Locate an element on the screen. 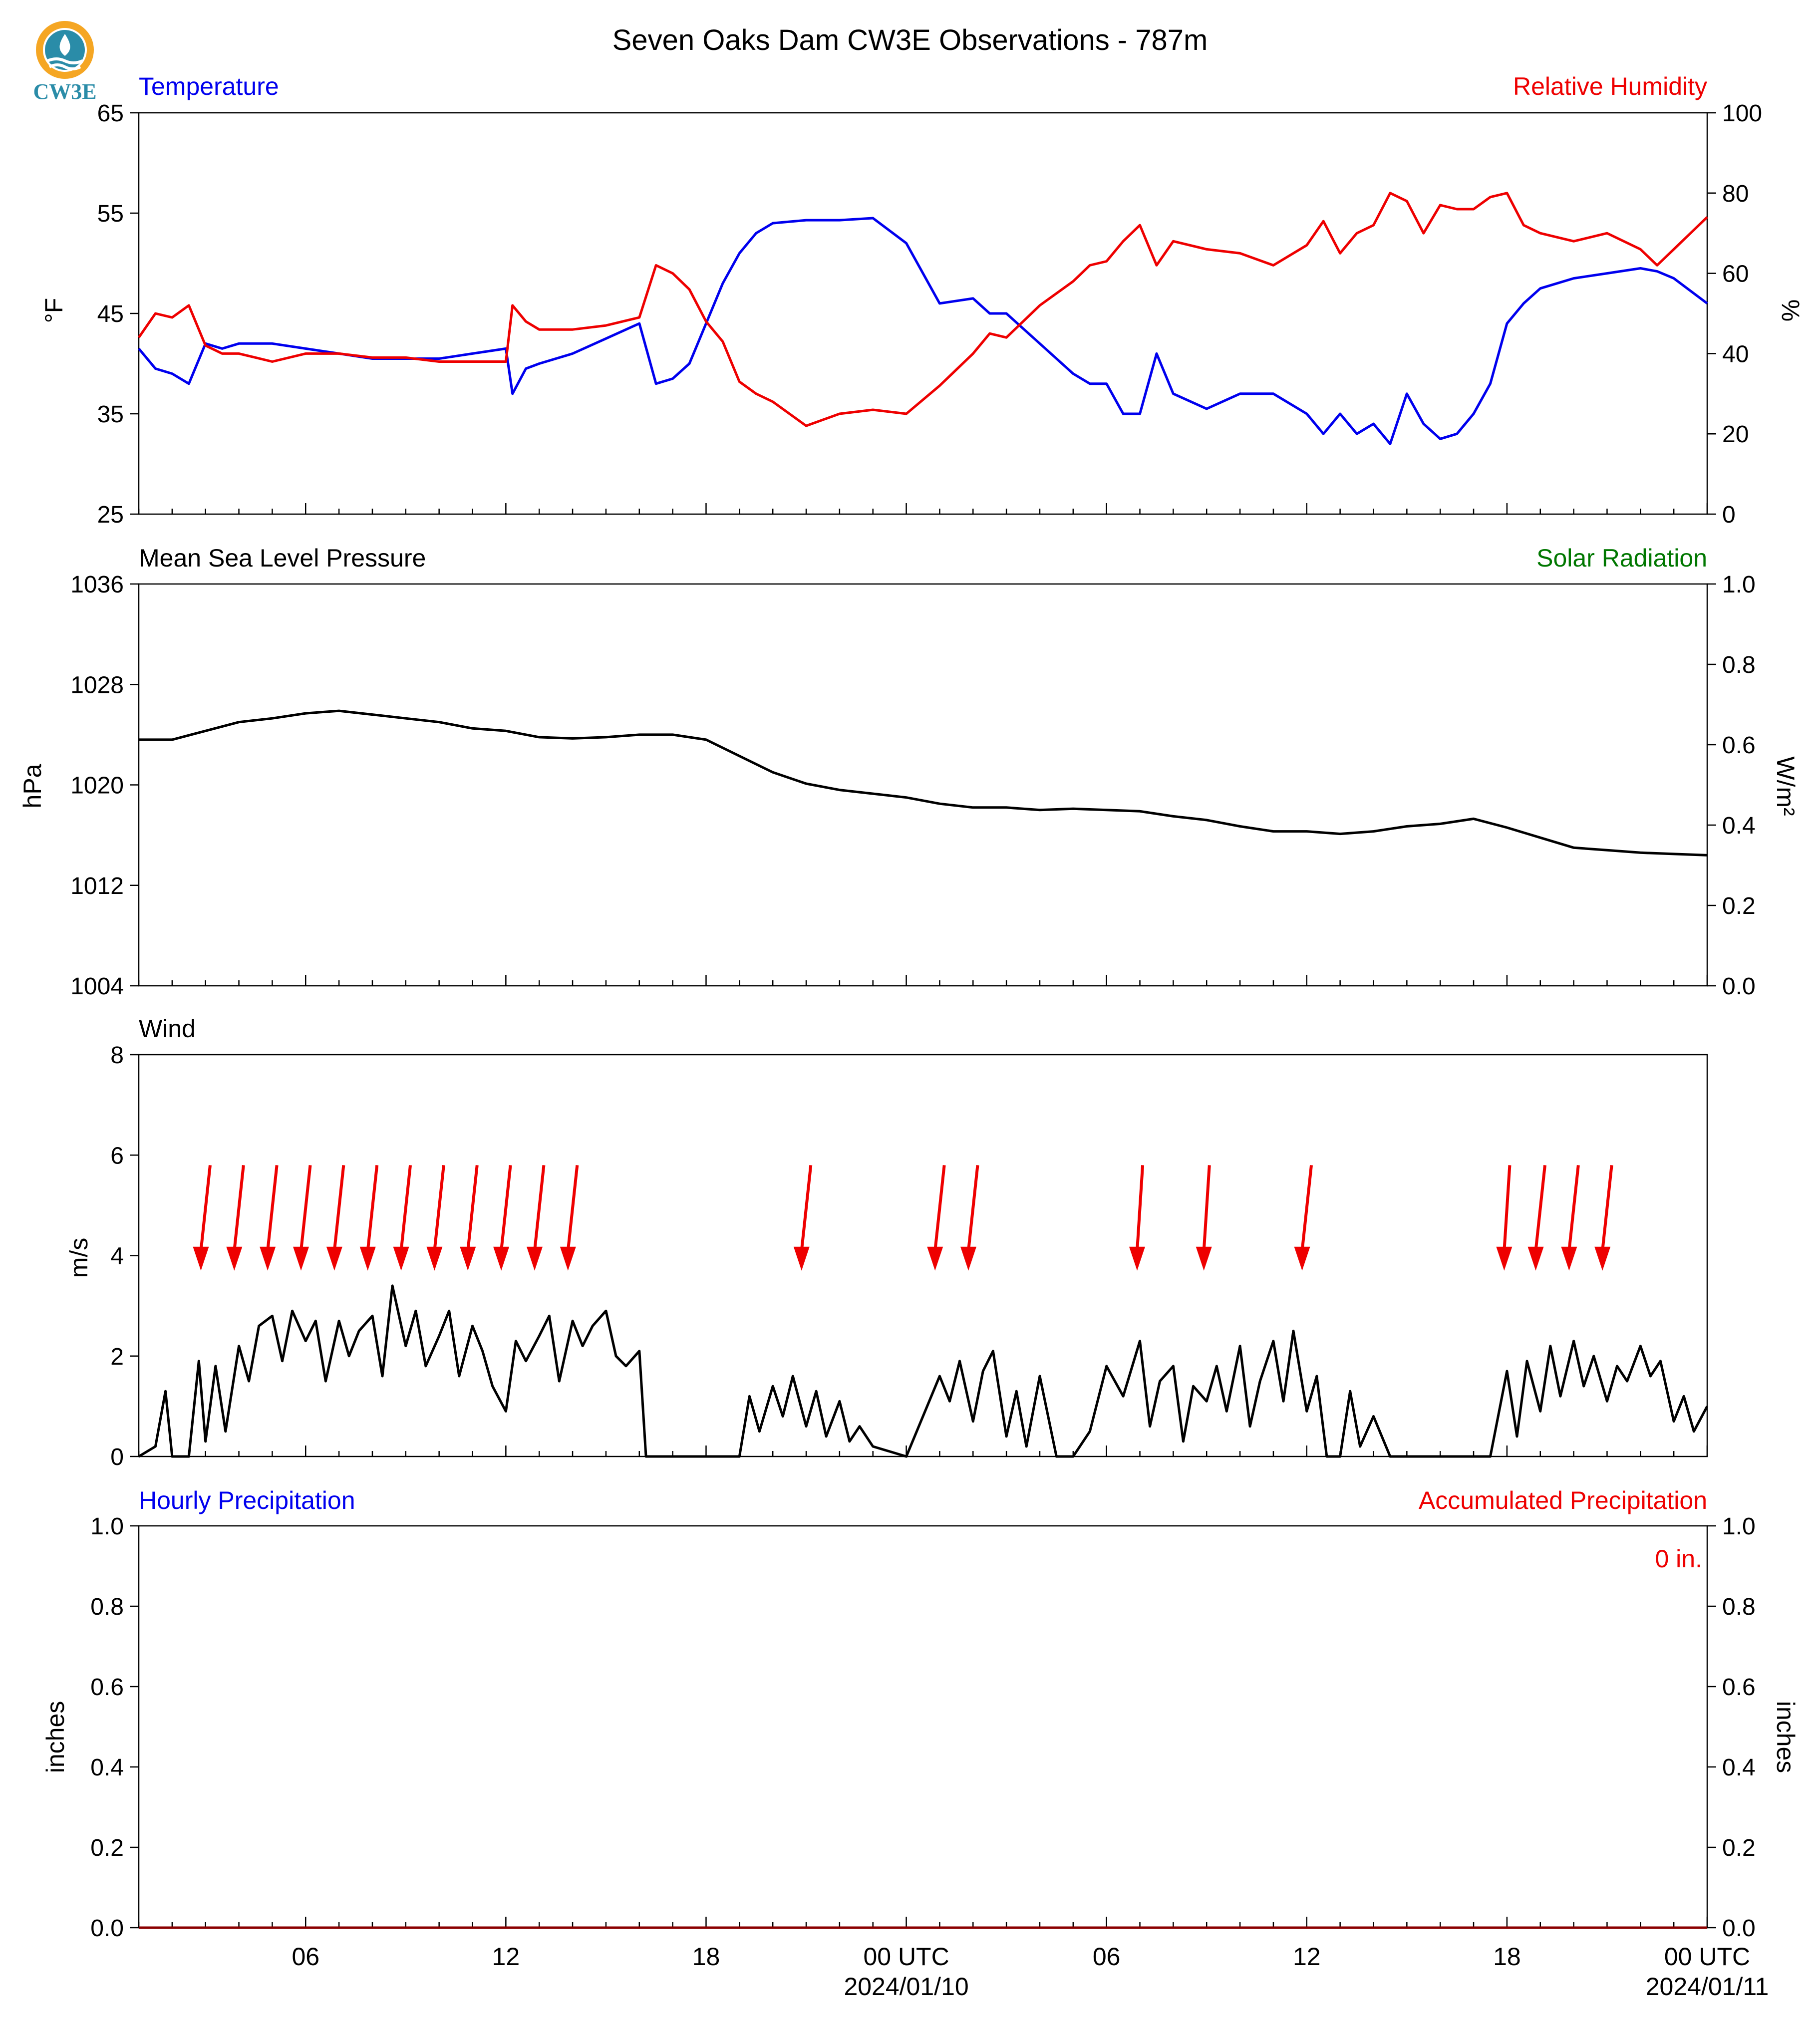  y-tick-label: 35 is located at coordinates (110, 414).